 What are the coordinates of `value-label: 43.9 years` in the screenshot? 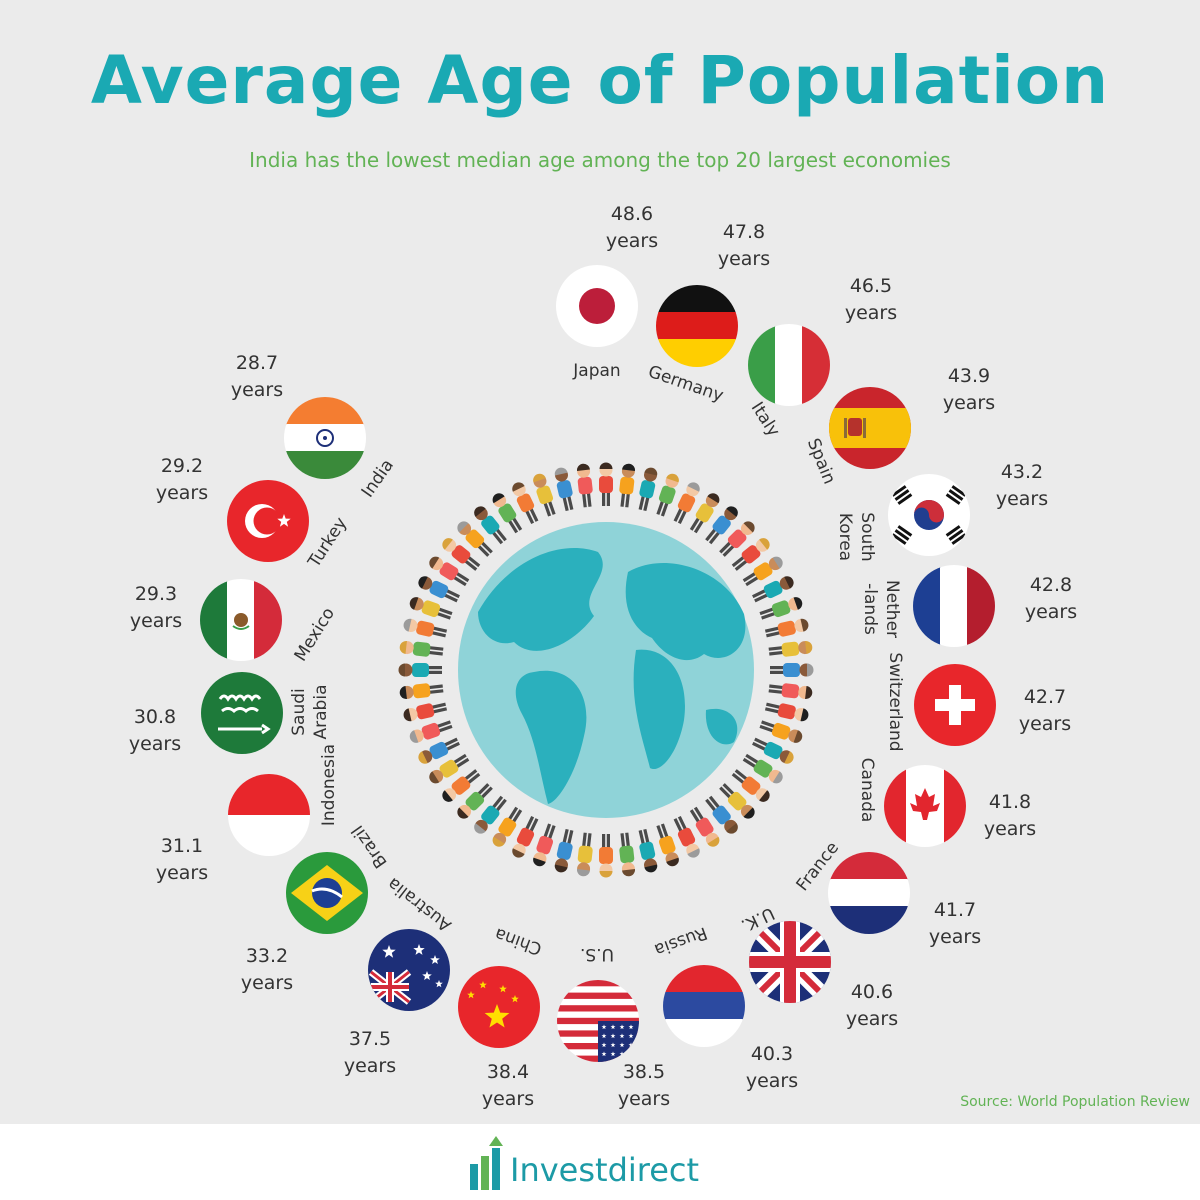 It's located at (969, 389).